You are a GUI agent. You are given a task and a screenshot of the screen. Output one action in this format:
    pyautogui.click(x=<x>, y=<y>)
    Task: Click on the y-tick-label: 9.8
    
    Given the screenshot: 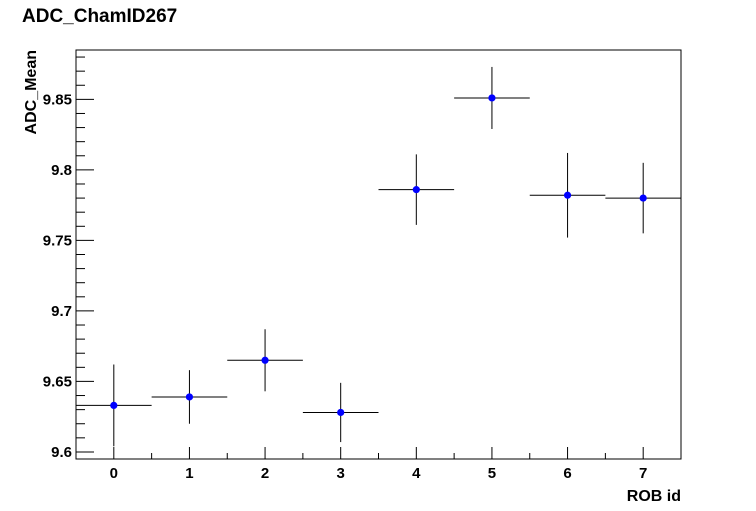 What is the action you would take?
    pyautogui.click(x=61, y=170)
    